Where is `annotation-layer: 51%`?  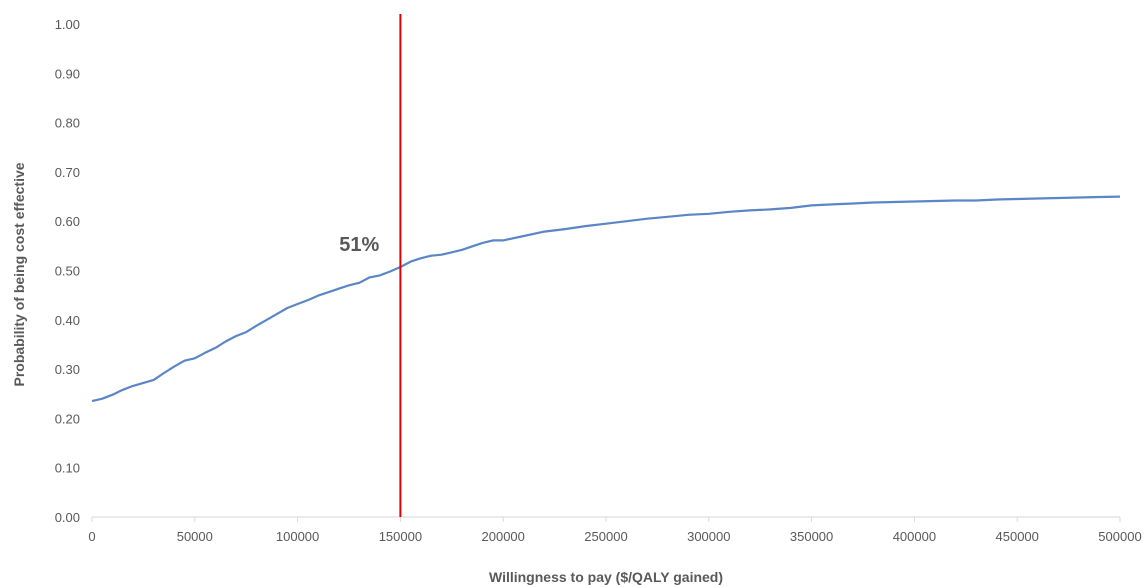 annotation-layer: 51% is located at coordinates (359, 245).